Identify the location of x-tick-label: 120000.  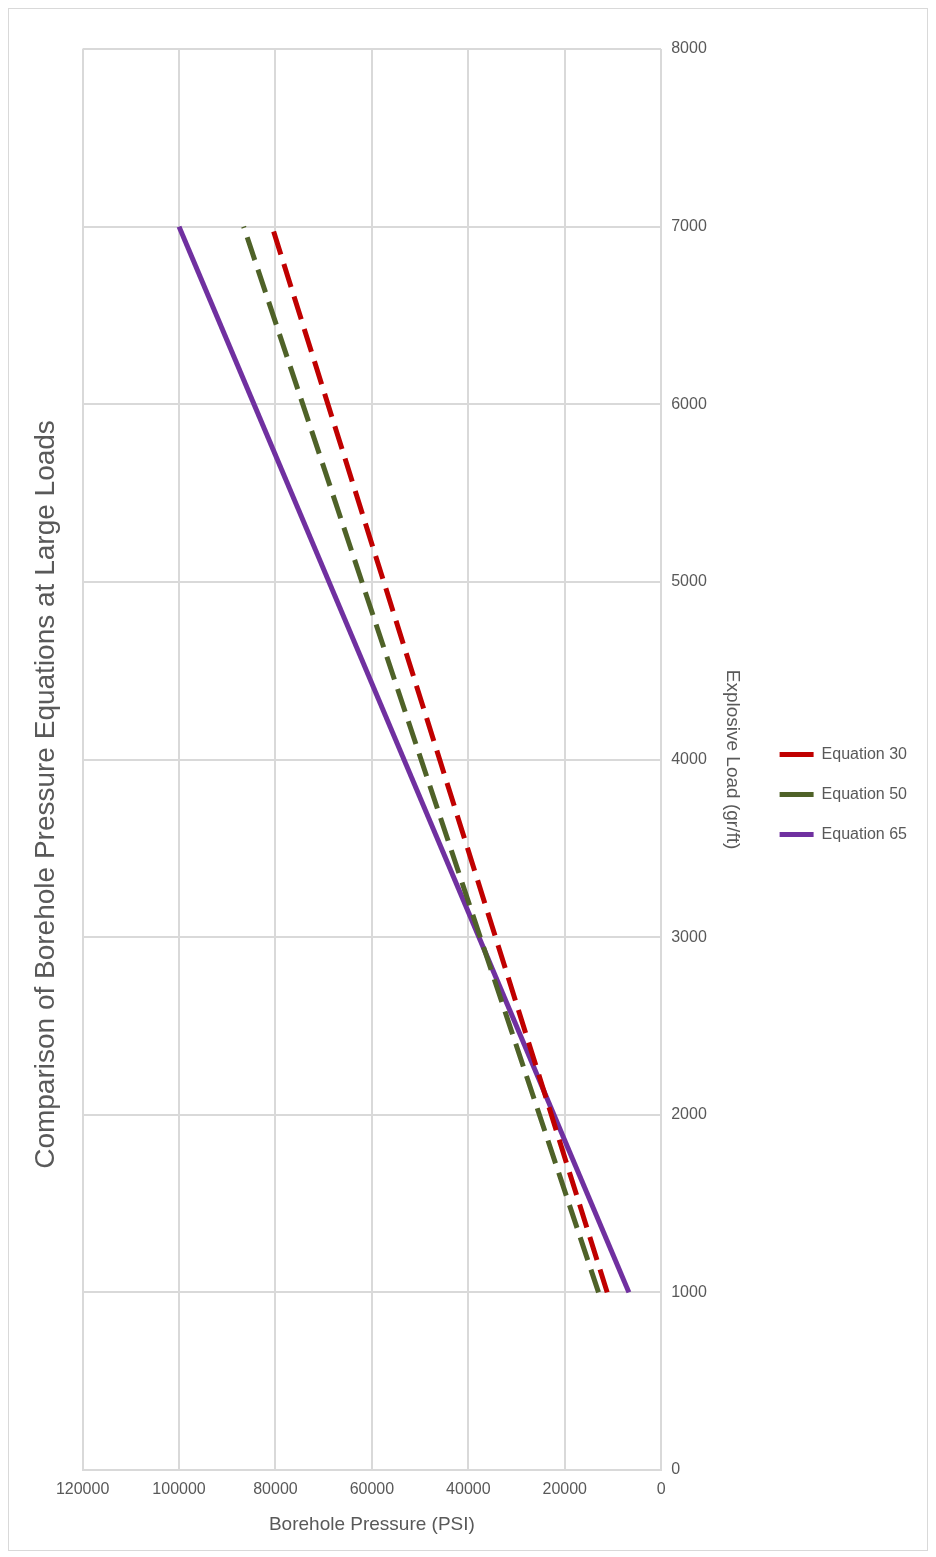
(82, 1489).